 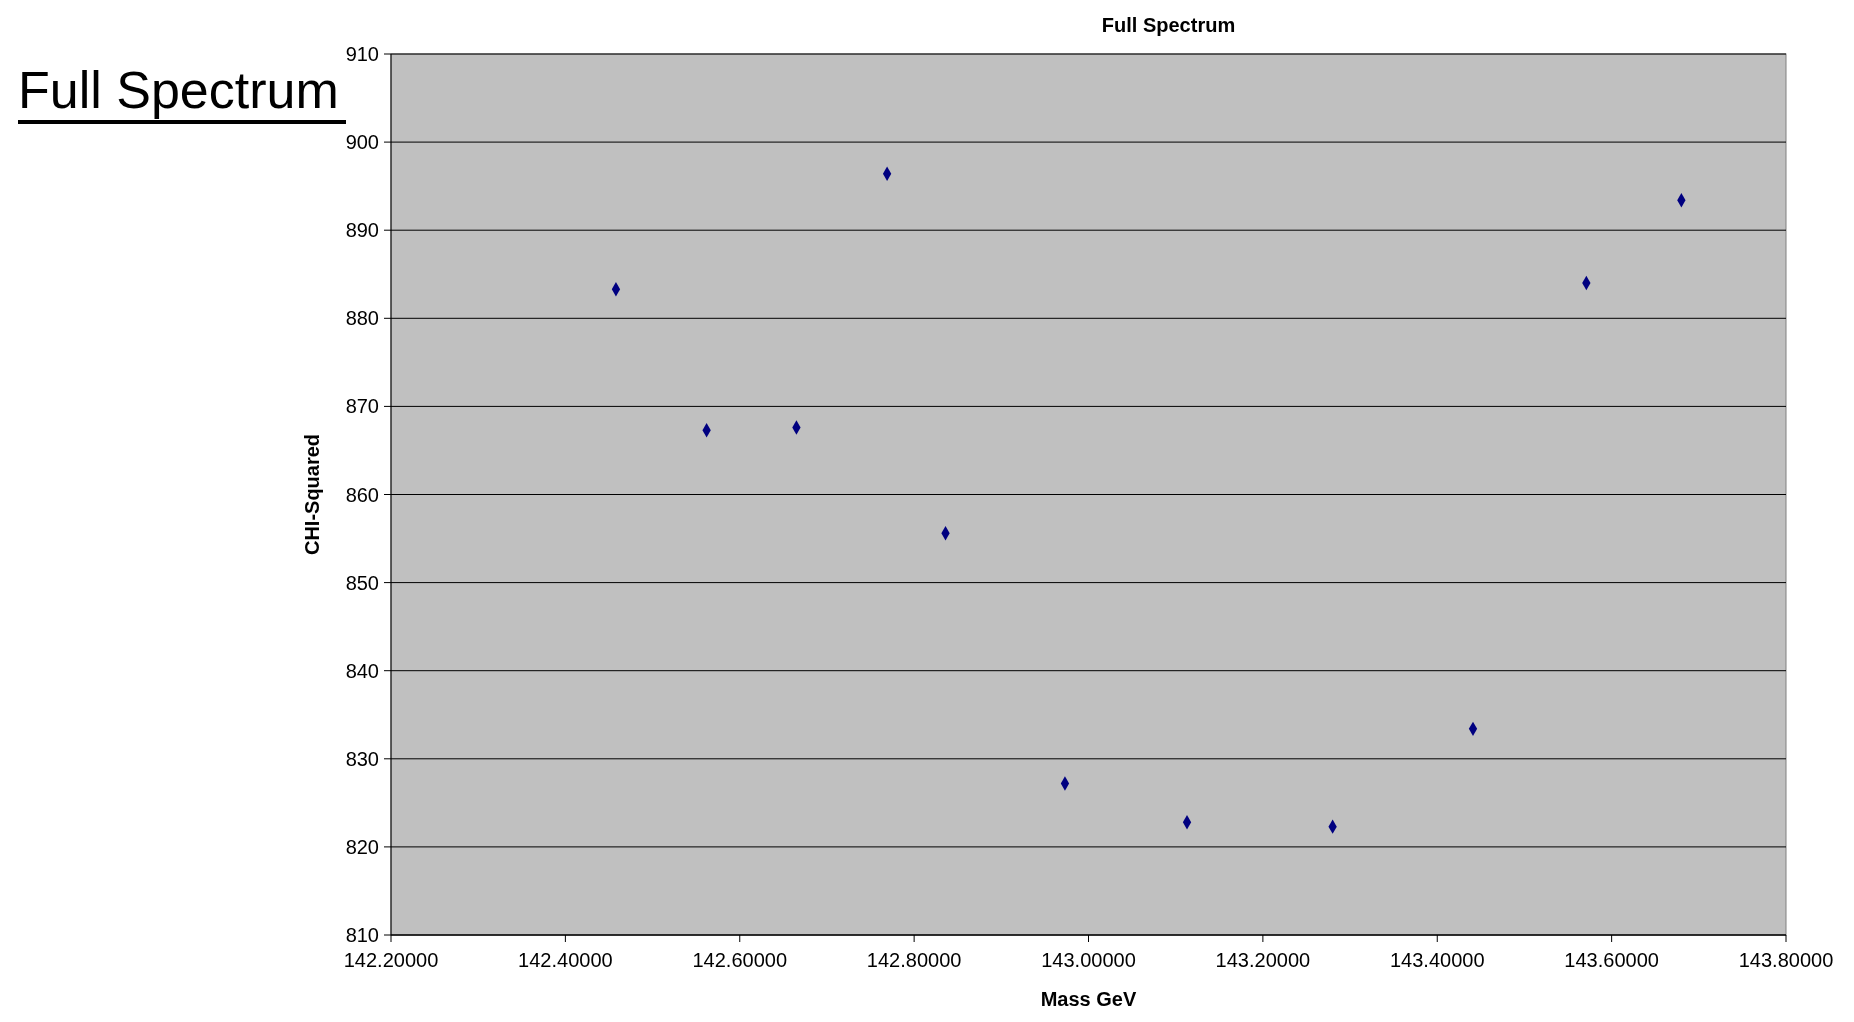 What do you see at coordinates (362, 54) in the screenshot?
I see `y-tick-label: 910` at bounding box center [362, 54].